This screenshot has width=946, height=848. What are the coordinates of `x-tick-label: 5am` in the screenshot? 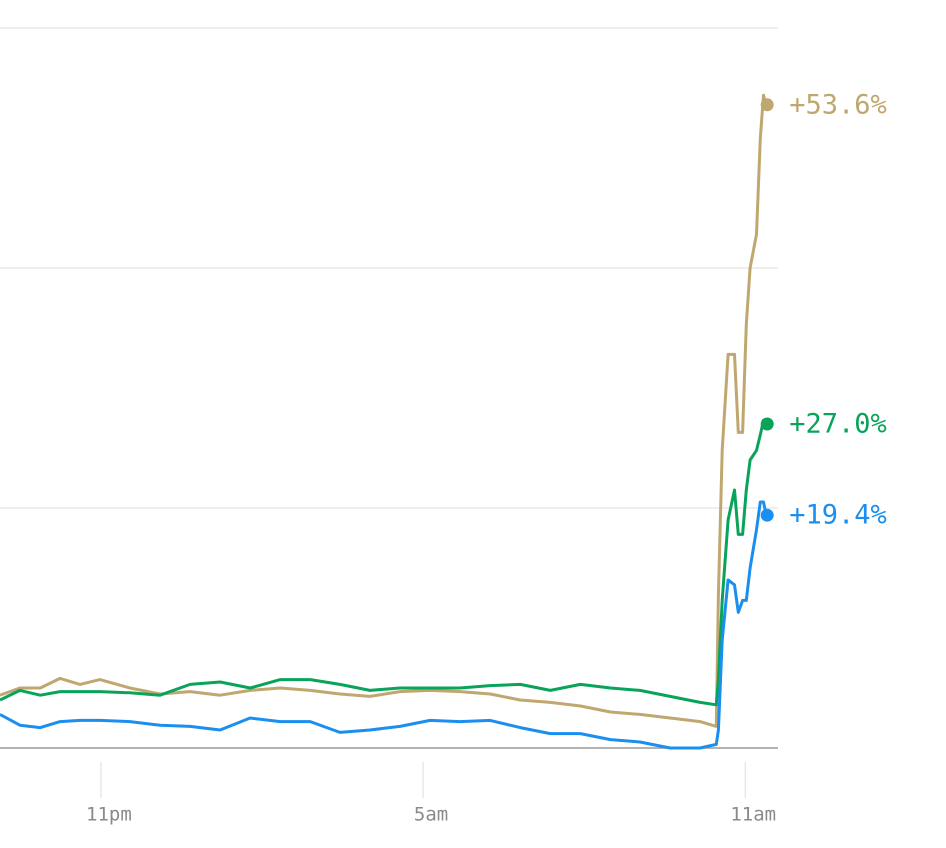 It's located at (431, 815).